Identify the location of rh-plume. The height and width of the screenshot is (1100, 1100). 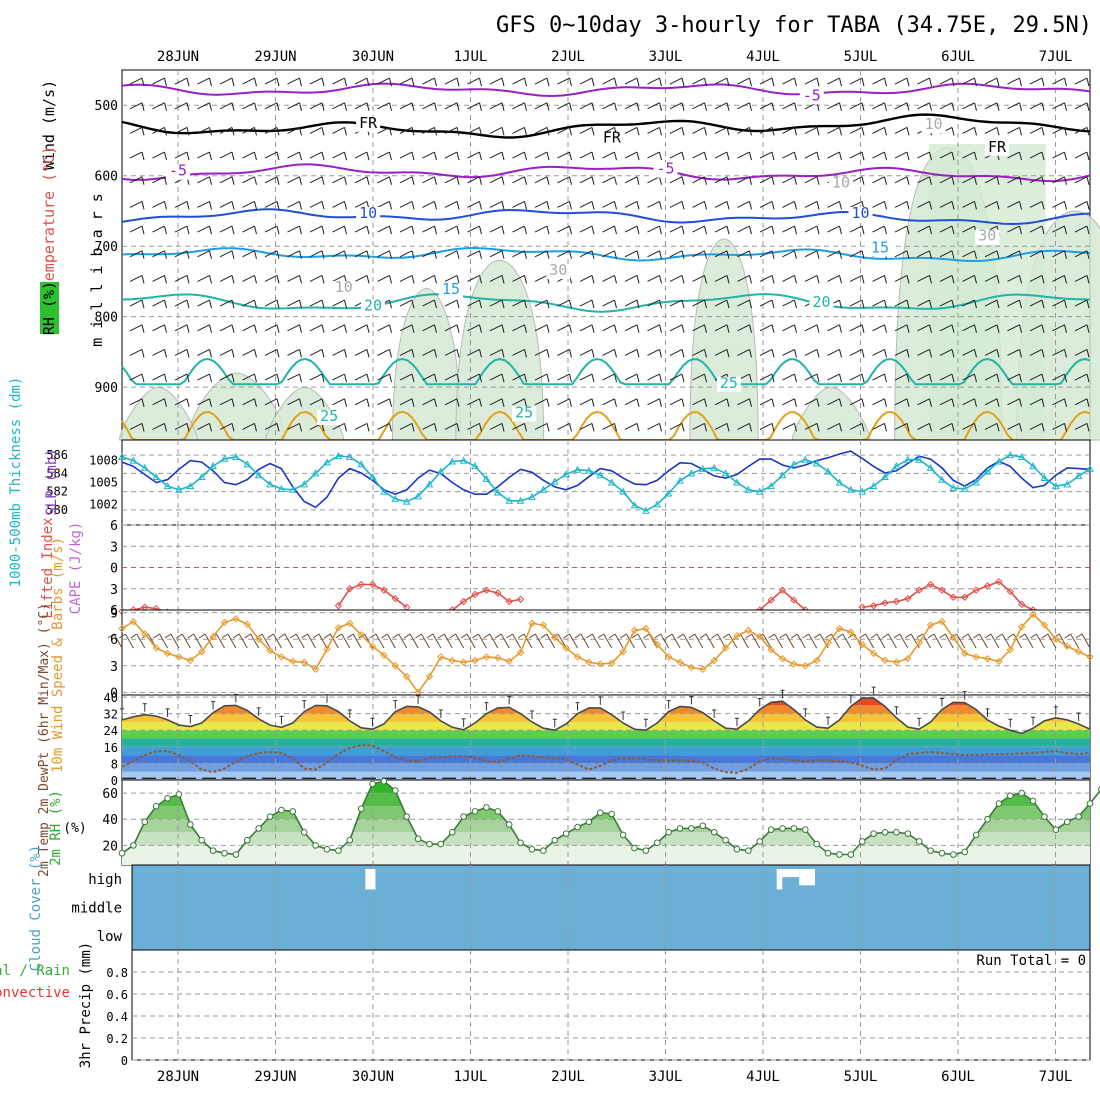
(724, 339).